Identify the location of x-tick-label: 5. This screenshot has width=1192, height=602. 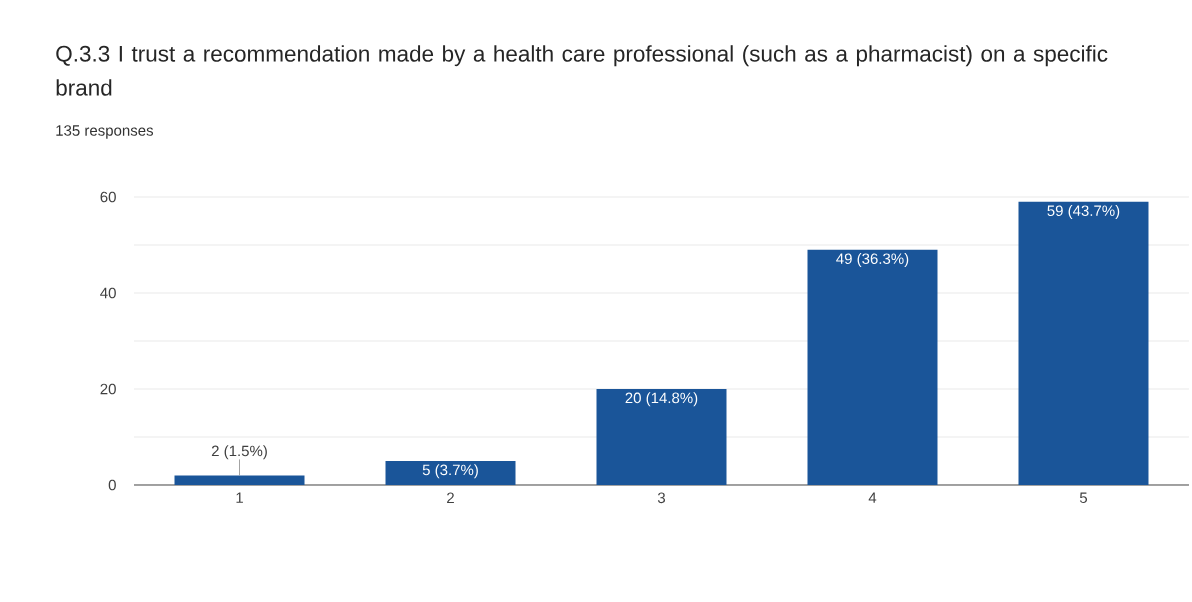
(1083, 497).